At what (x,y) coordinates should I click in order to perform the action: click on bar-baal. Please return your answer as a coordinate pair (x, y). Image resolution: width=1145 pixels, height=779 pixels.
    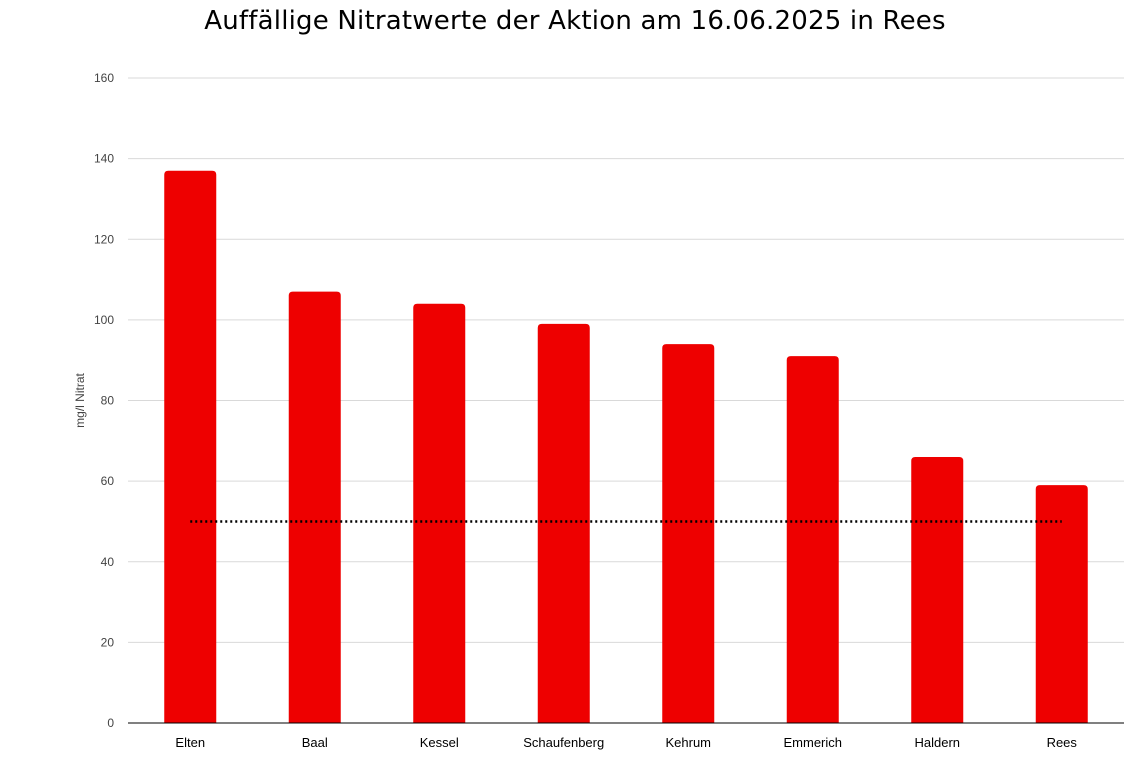
    Looking at the image, I should click on (314, 507).